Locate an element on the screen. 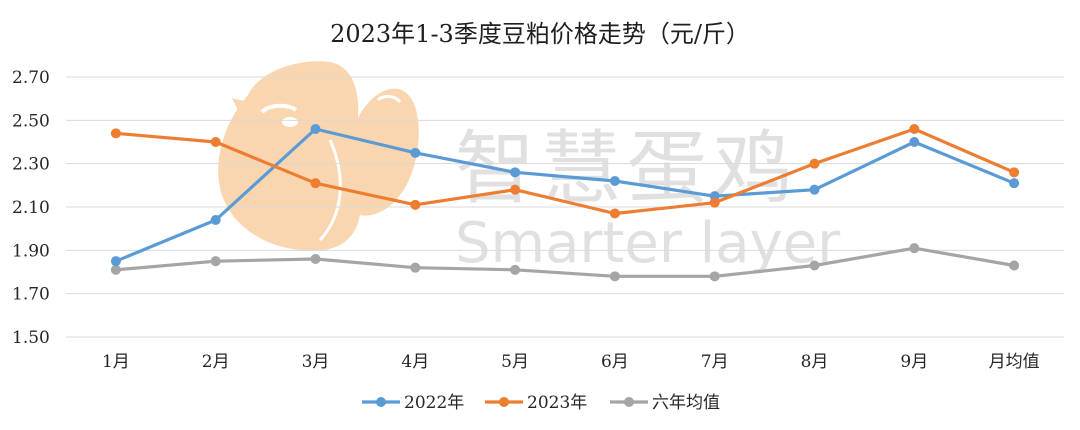  y-tick-label: 1.70 is located at coordinates (31, 295).